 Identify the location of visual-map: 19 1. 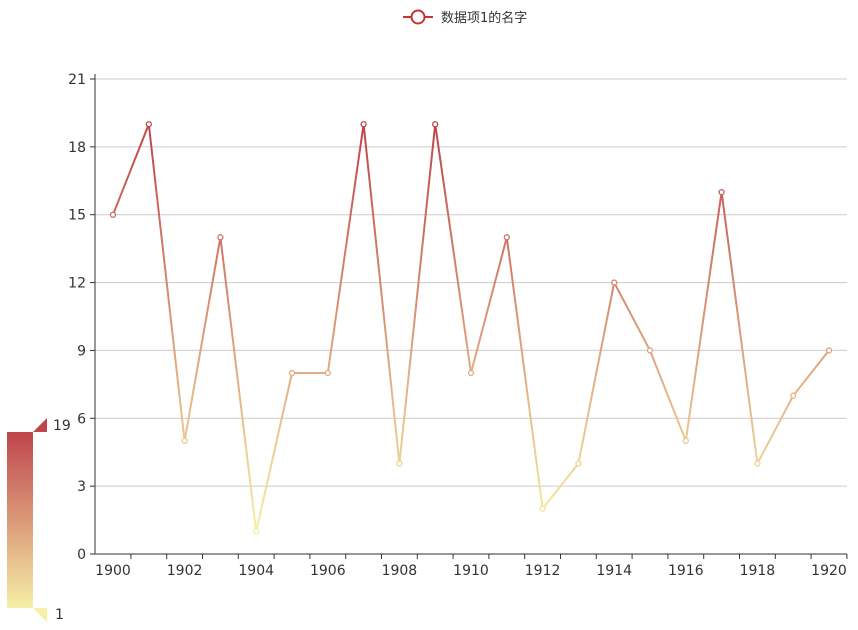
(39, 520).